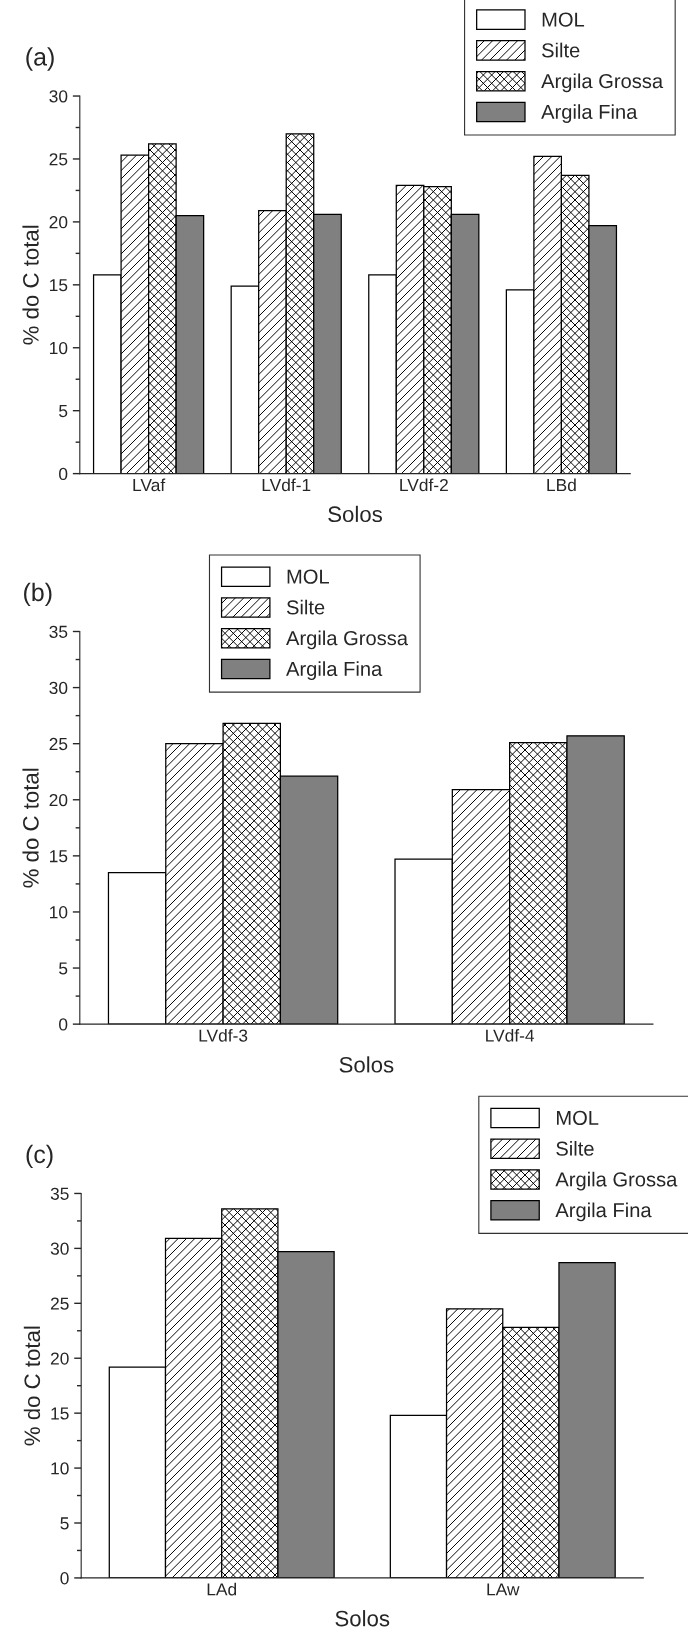 This screenshot has width=688, height=1636. What do you see at coordinates (38, 594) in the screenshot?
I see `chart-title: (b)` at bounding box center [38, 594].